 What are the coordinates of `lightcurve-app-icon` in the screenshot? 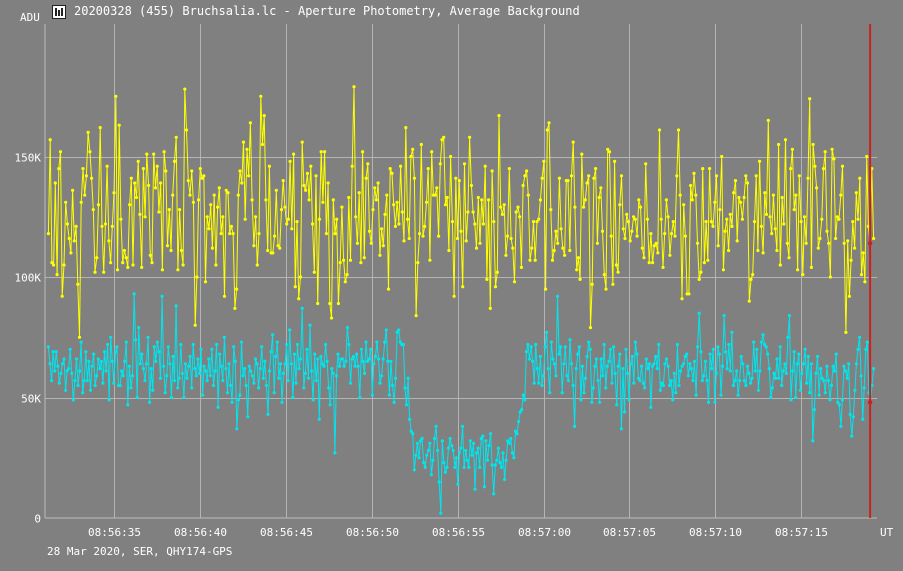 It's located at (59, 12).